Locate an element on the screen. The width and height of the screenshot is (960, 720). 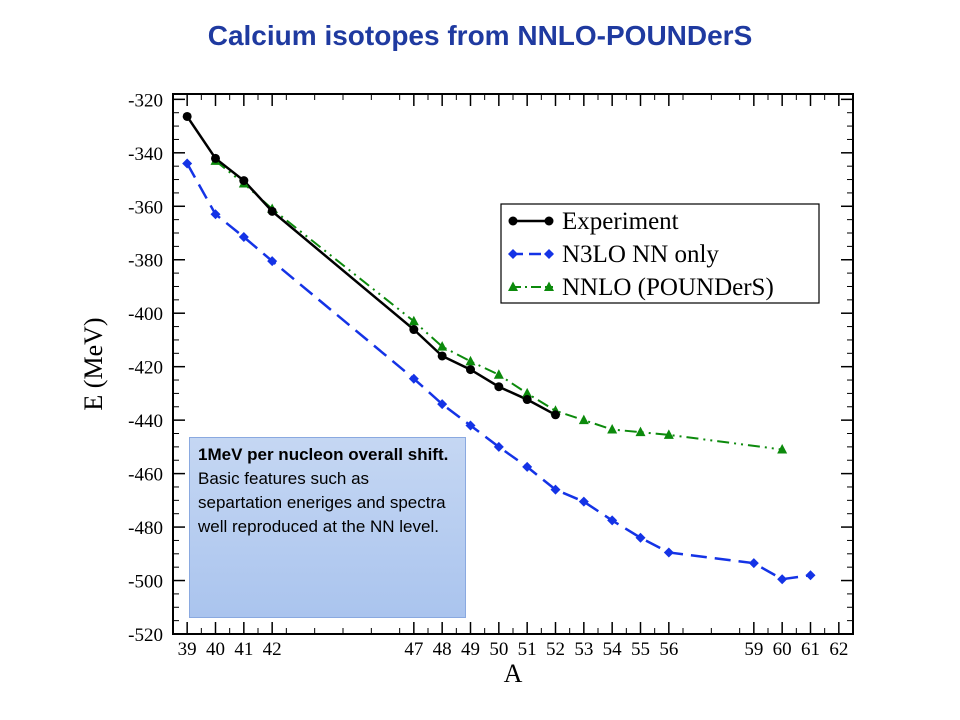
y-tick-label: -460 is located at coordinates (145, 475).